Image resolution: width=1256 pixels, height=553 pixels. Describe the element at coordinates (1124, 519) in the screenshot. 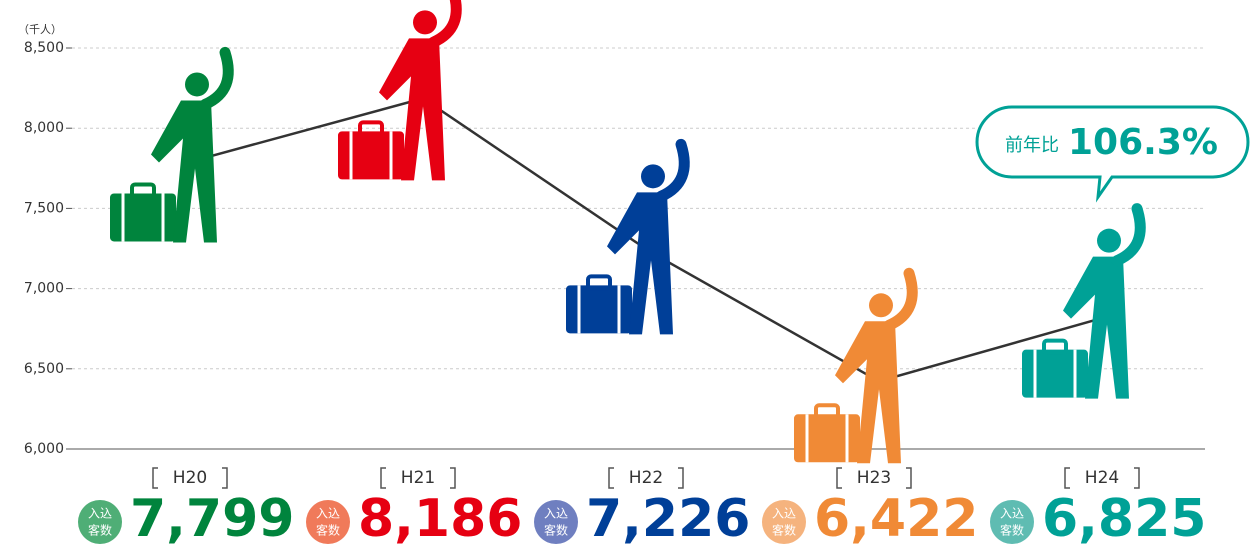

I see `value-label: 6,825` at that location.